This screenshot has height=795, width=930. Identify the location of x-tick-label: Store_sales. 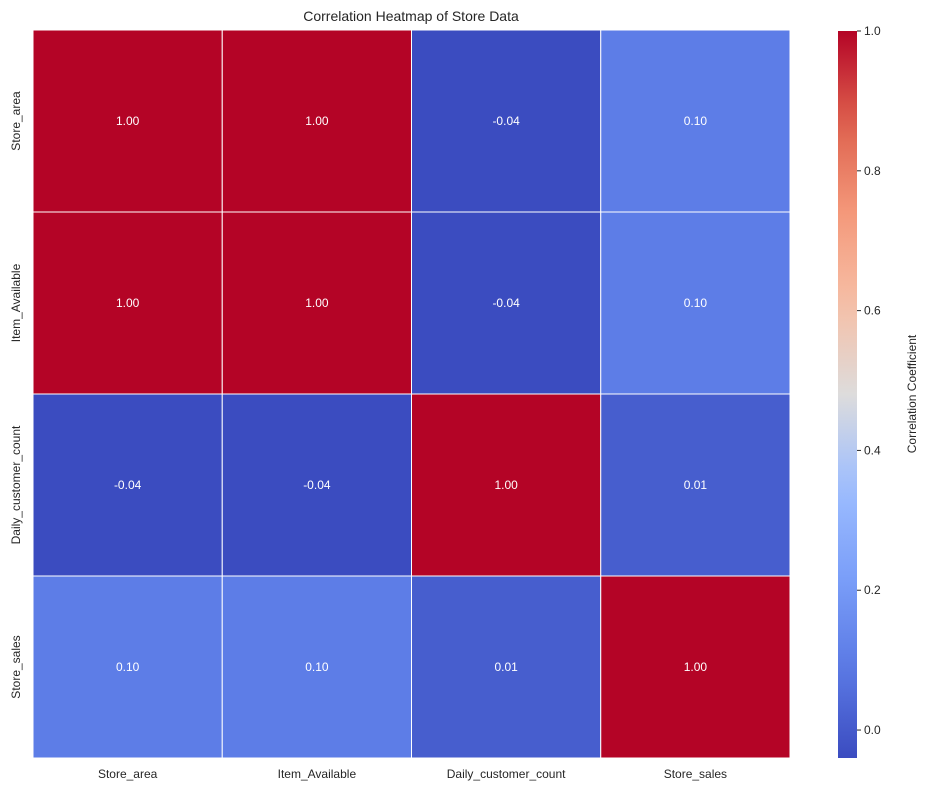
(695, 774).